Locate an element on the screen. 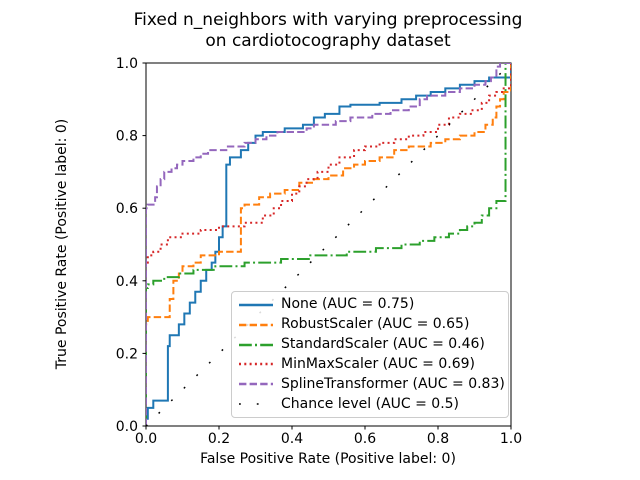 This screenshot has width=640, height=480. y-tick-label: 1.0 is located at coordinates (127, 64).